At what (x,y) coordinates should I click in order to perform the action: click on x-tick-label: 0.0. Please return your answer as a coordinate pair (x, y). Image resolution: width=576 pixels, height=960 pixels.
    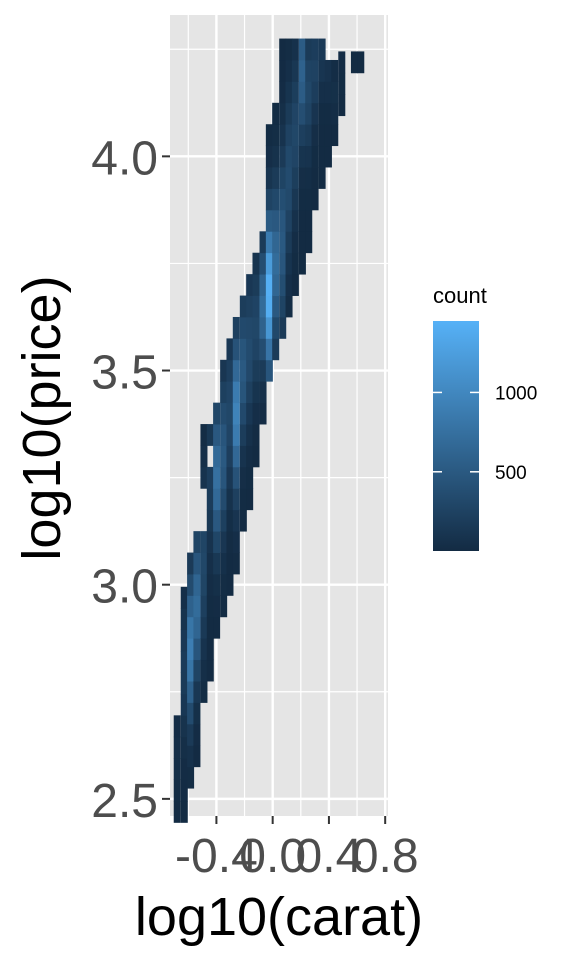
    Looking at the image, I should click on (272, 856).